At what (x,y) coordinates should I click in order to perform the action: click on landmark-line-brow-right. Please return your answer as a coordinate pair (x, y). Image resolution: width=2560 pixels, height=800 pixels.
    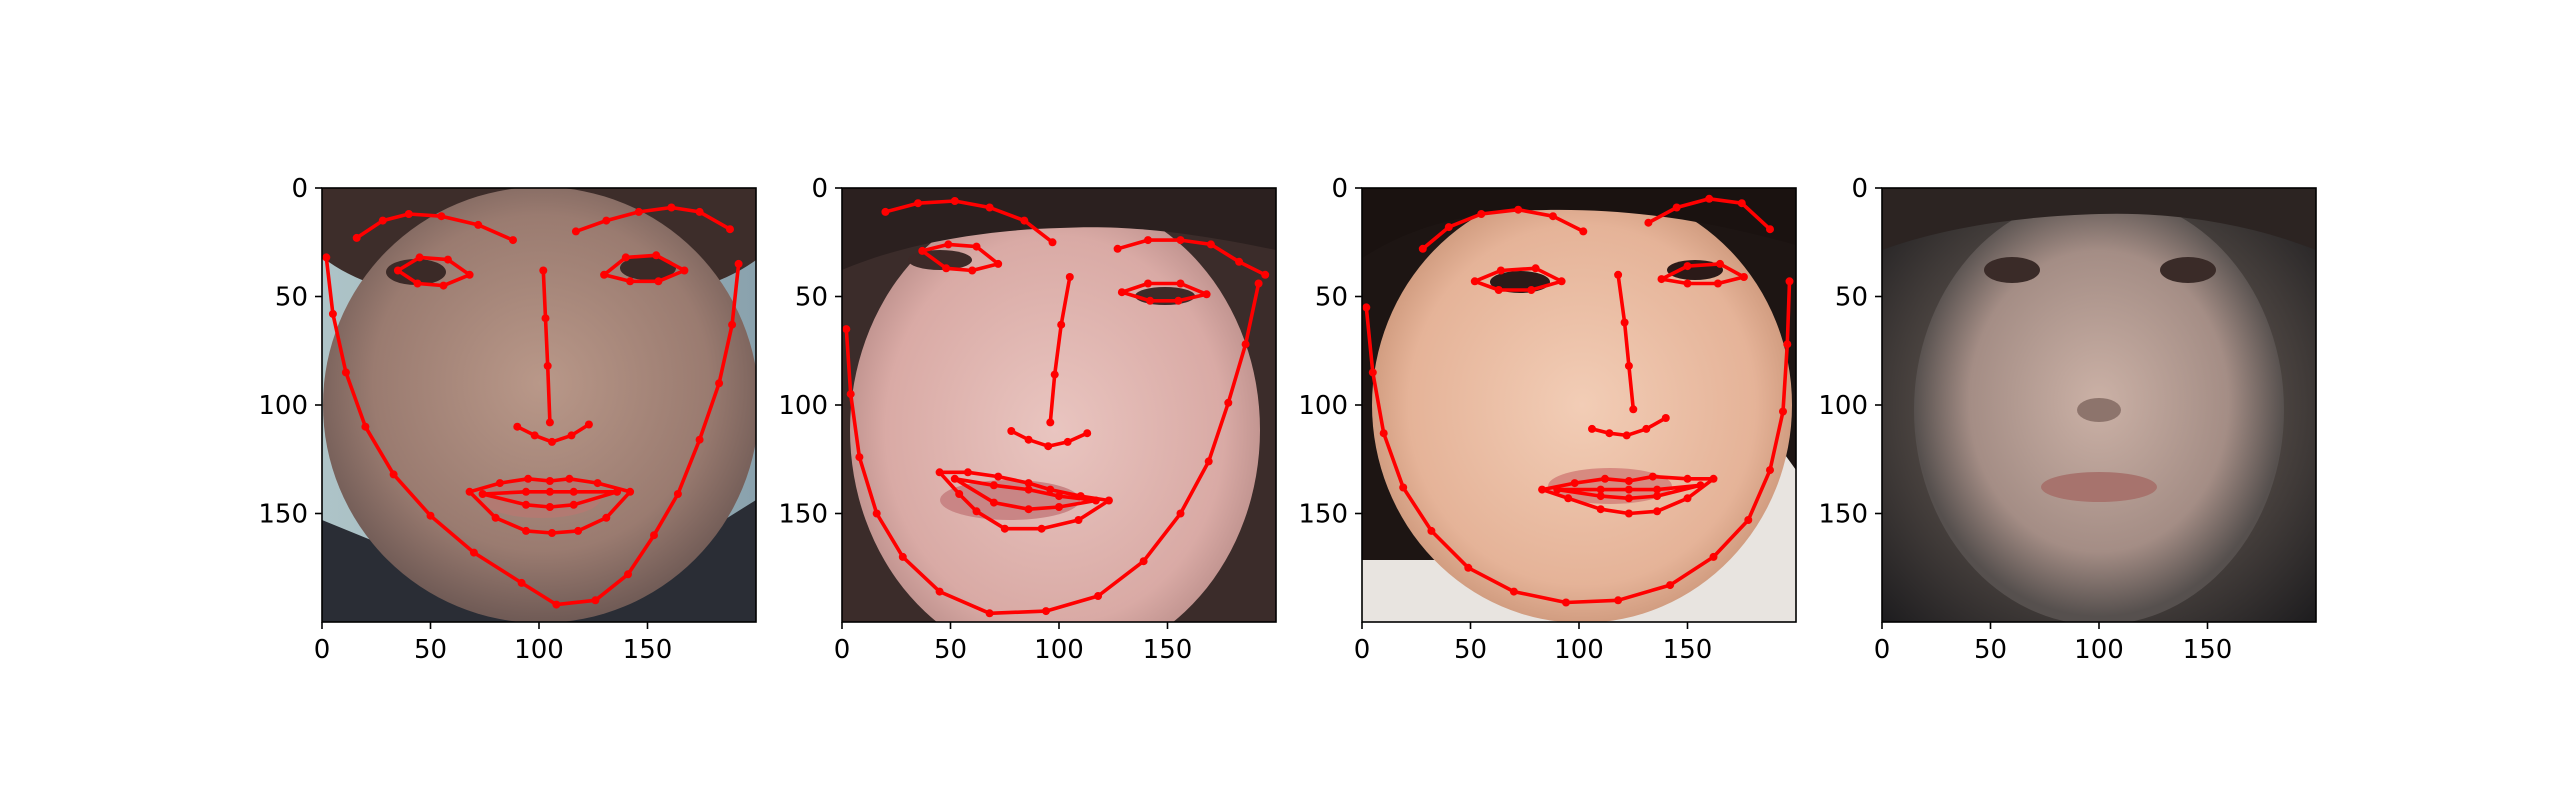
    Looking at the image, I should click on (653, 219).